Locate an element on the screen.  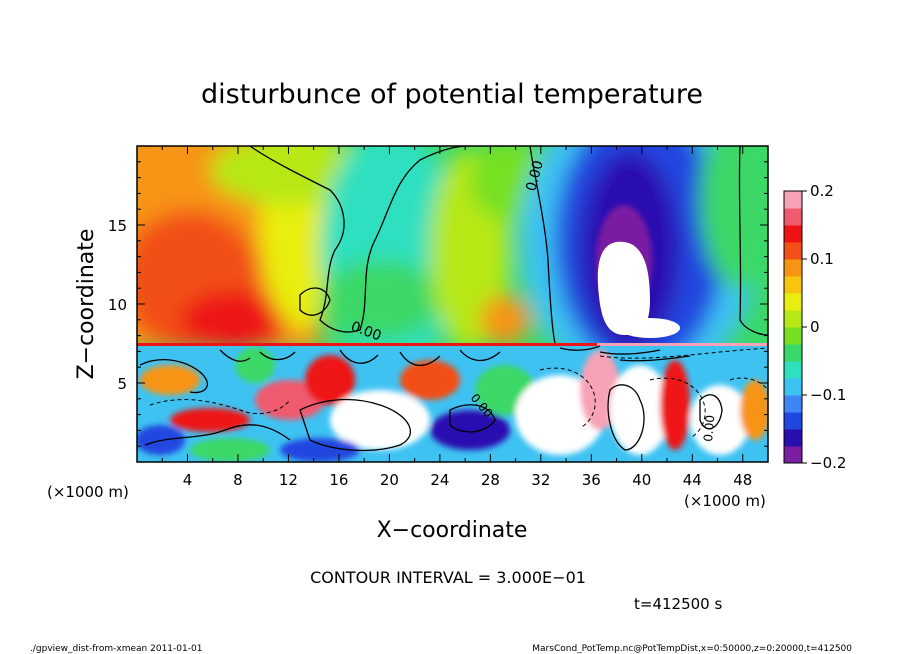
x-tick-label: 28 is located at coordinates (490, 480).